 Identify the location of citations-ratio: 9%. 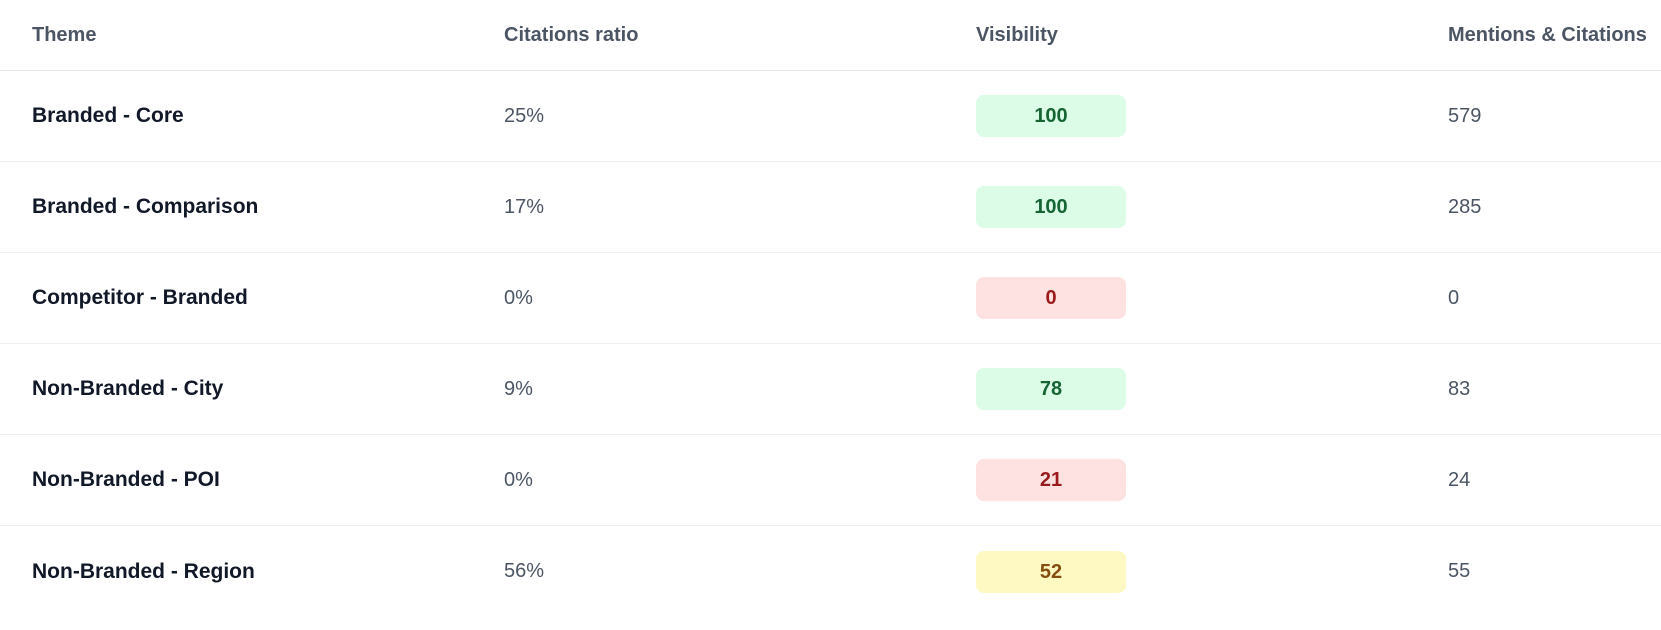
(518, 388).